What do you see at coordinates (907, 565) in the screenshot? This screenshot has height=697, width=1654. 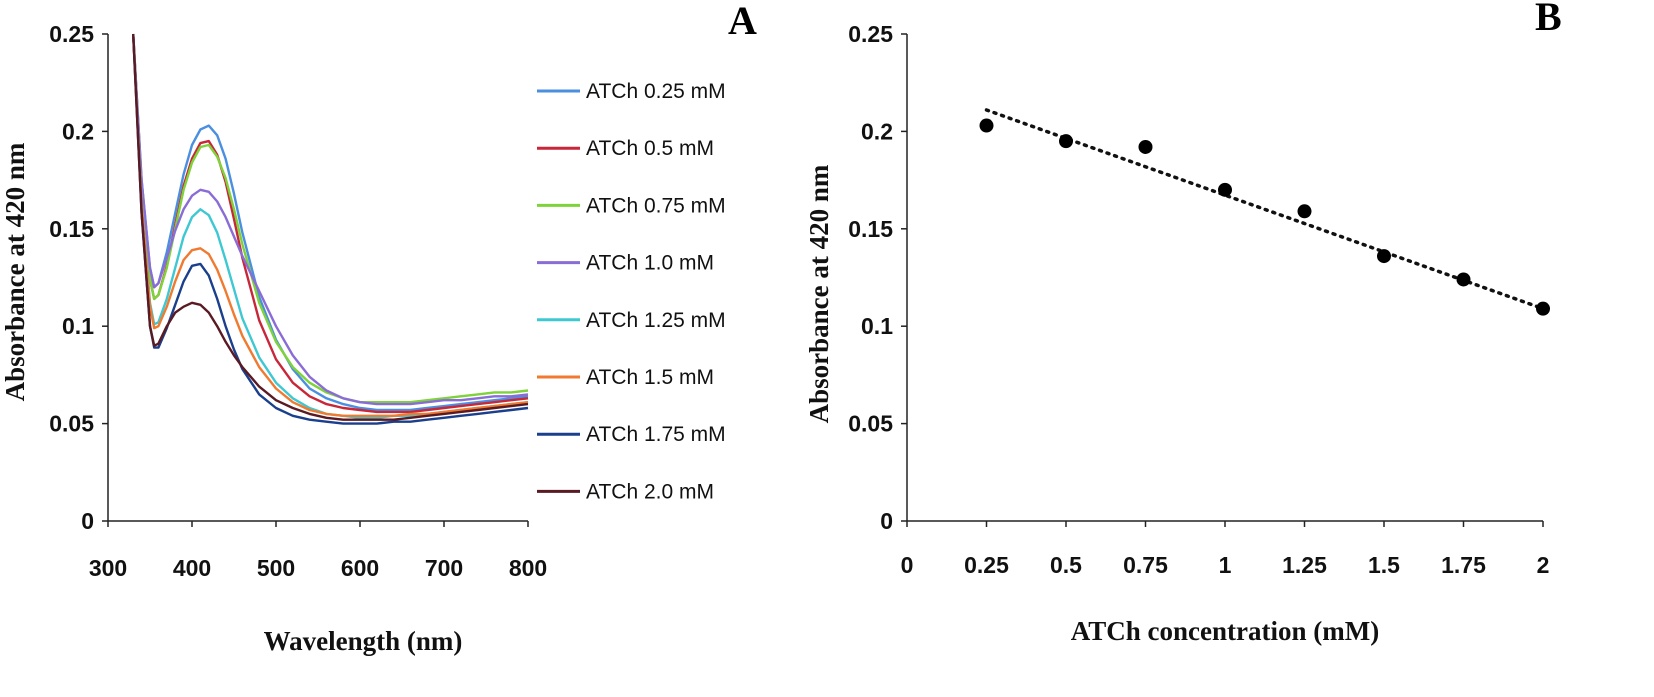 I see `x-tick-label: 0` at bounding box center [907, 565].